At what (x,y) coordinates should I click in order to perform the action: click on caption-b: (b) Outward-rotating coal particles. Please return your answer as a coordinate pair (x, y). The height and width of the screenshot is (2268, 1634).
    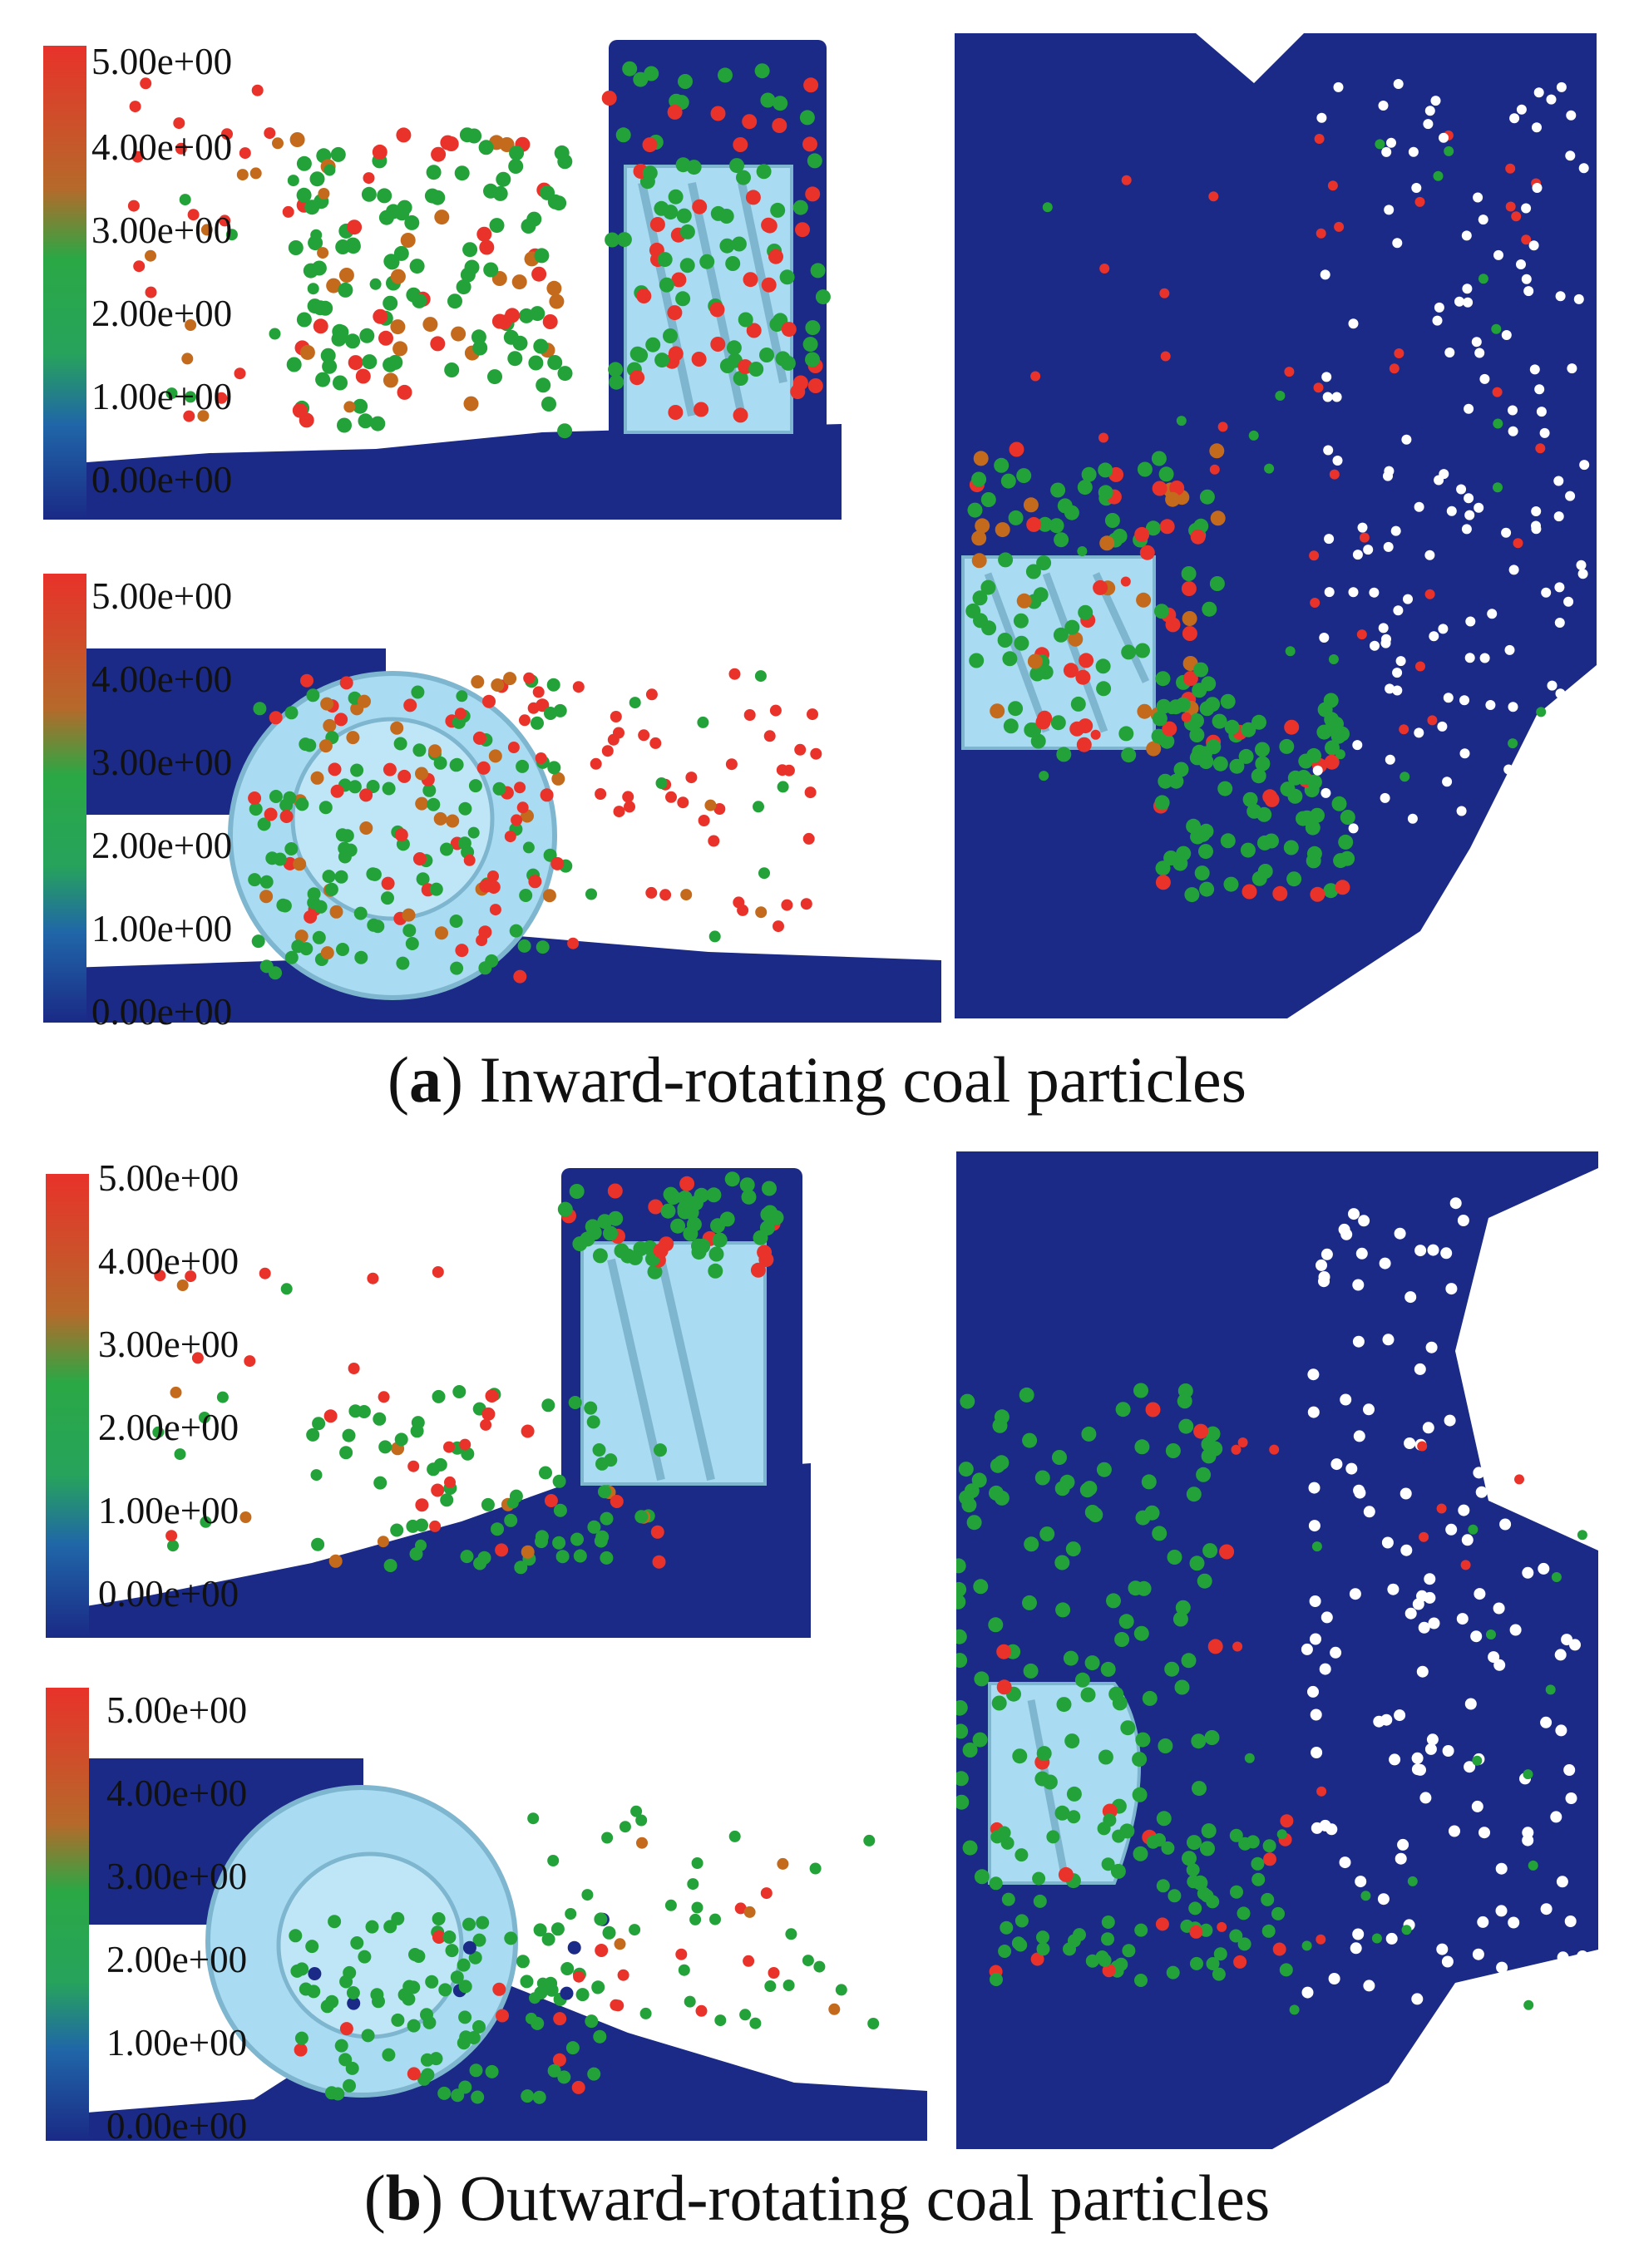
    Looking at the image, I should click on (817, 2198).